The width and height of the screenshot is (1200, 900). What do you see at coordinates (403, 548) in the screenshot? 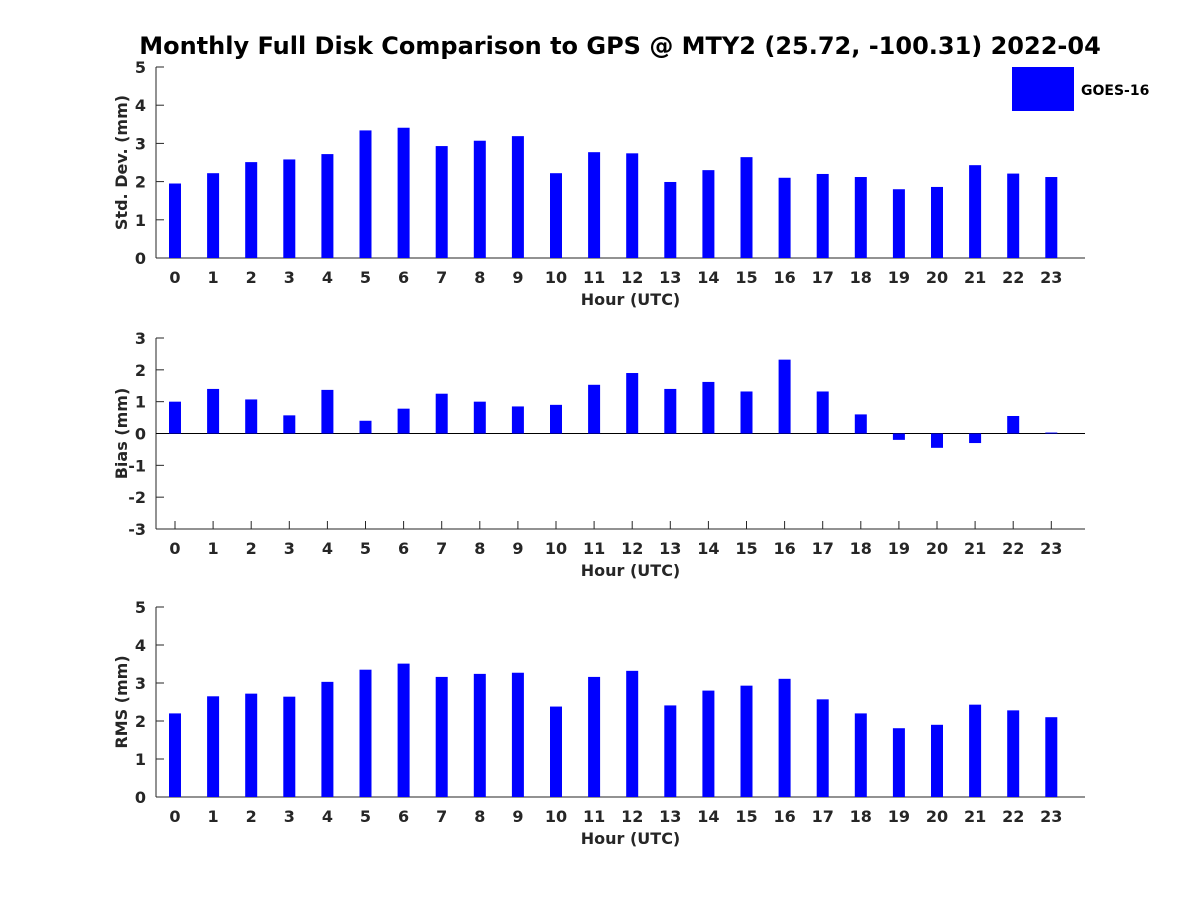
I see `x-tick-label: 6` at bounding box center [403, 548].